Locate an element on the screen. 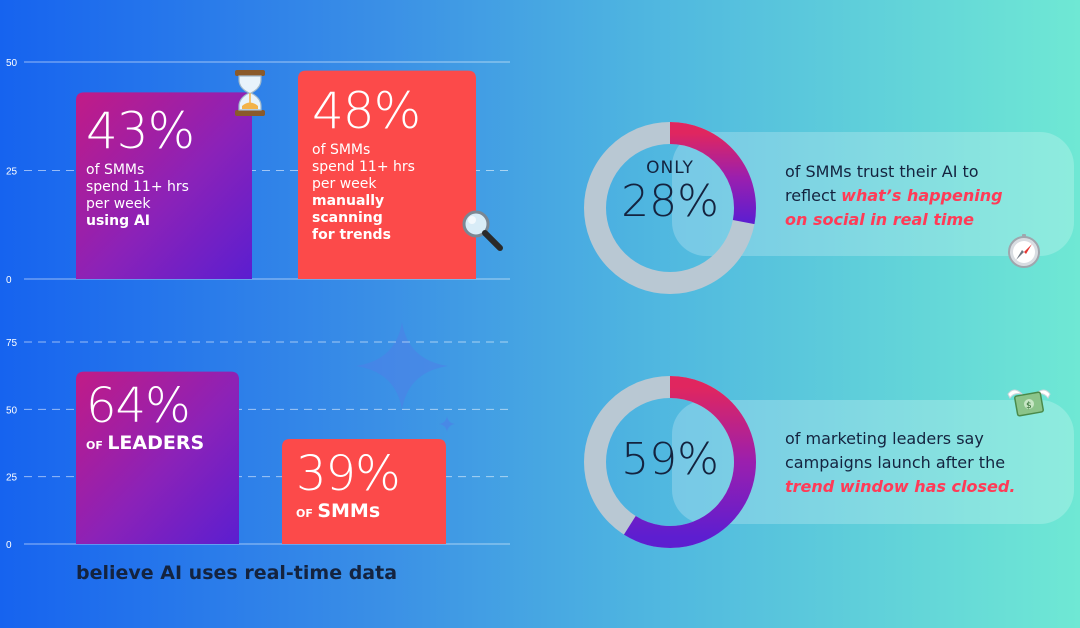 This screenshot has width=1080, height=628. bar-text-bold: using AI is located at coordinates (118, 221).